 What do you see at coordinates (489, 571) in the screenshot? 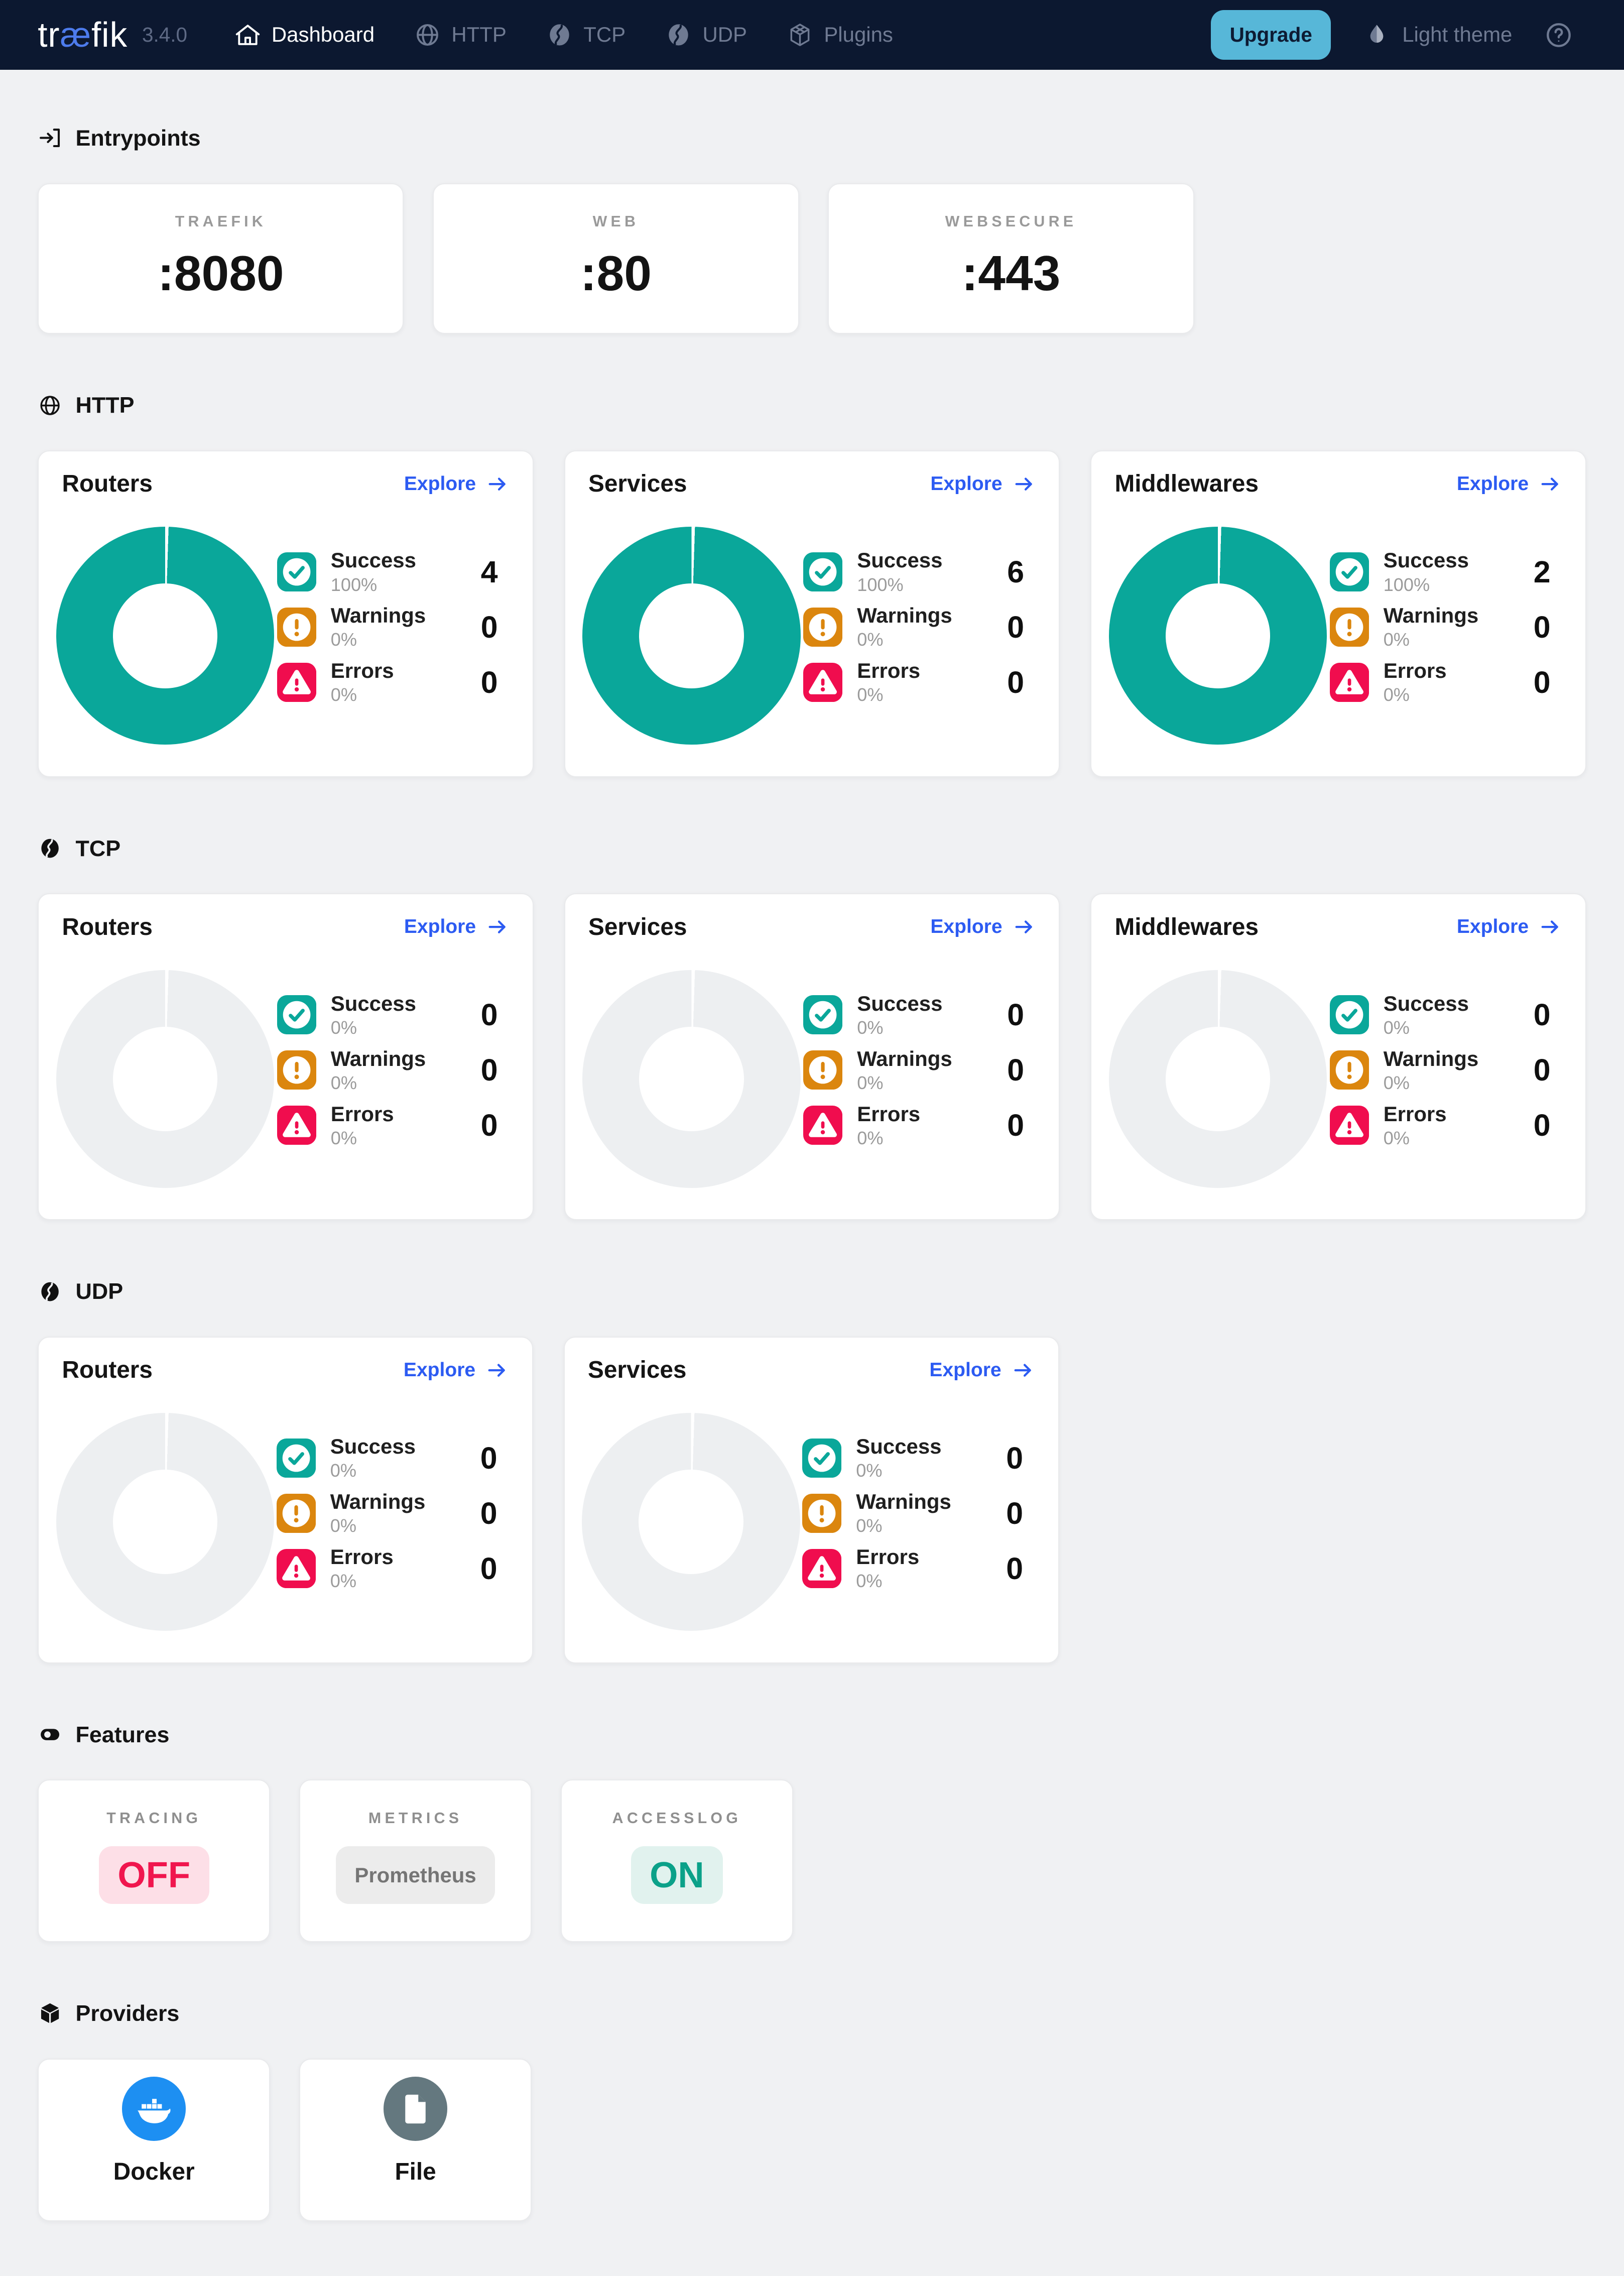
I see `success-count: 4` at bounding box center [489, 571].